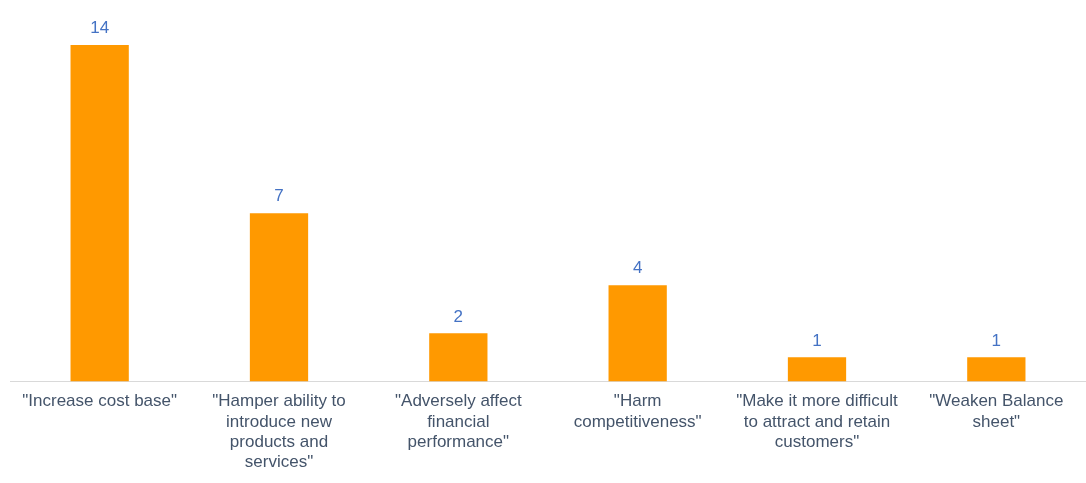 The width and height of the screenshot is (1086, 483). I want to click on data-label: 14, so click(100, 28).